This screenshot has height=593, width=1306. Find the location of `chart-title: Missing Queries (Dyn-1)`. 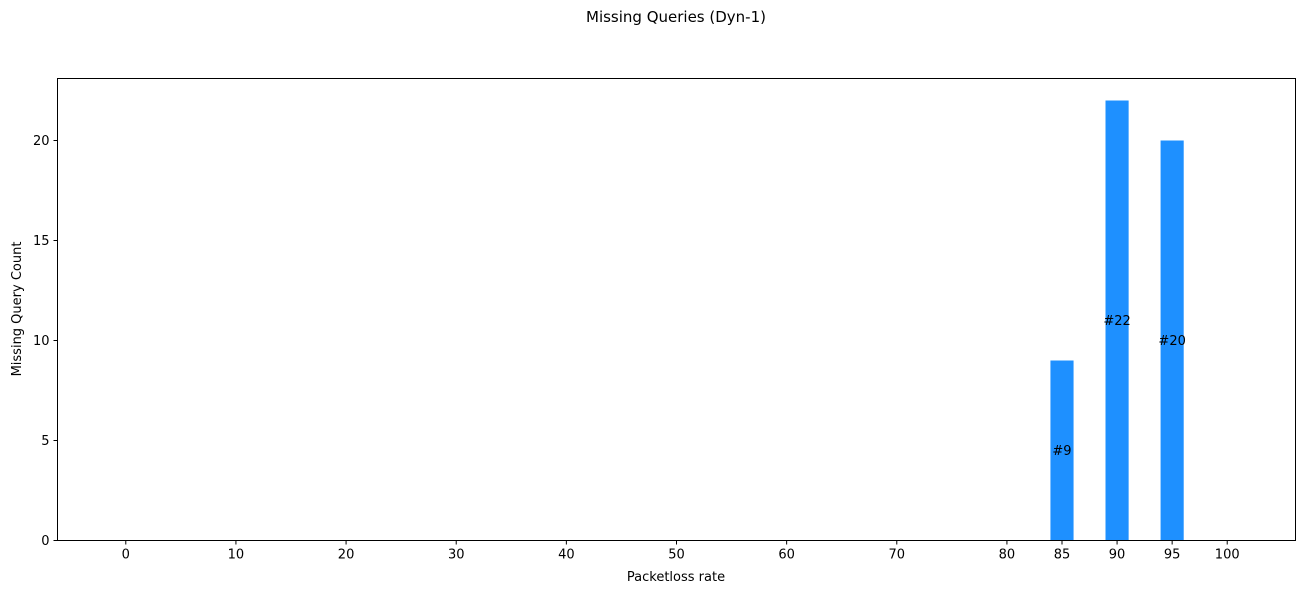

chart-title: Missing Queries (Dyn-1) is located at coordinates (676, 17).